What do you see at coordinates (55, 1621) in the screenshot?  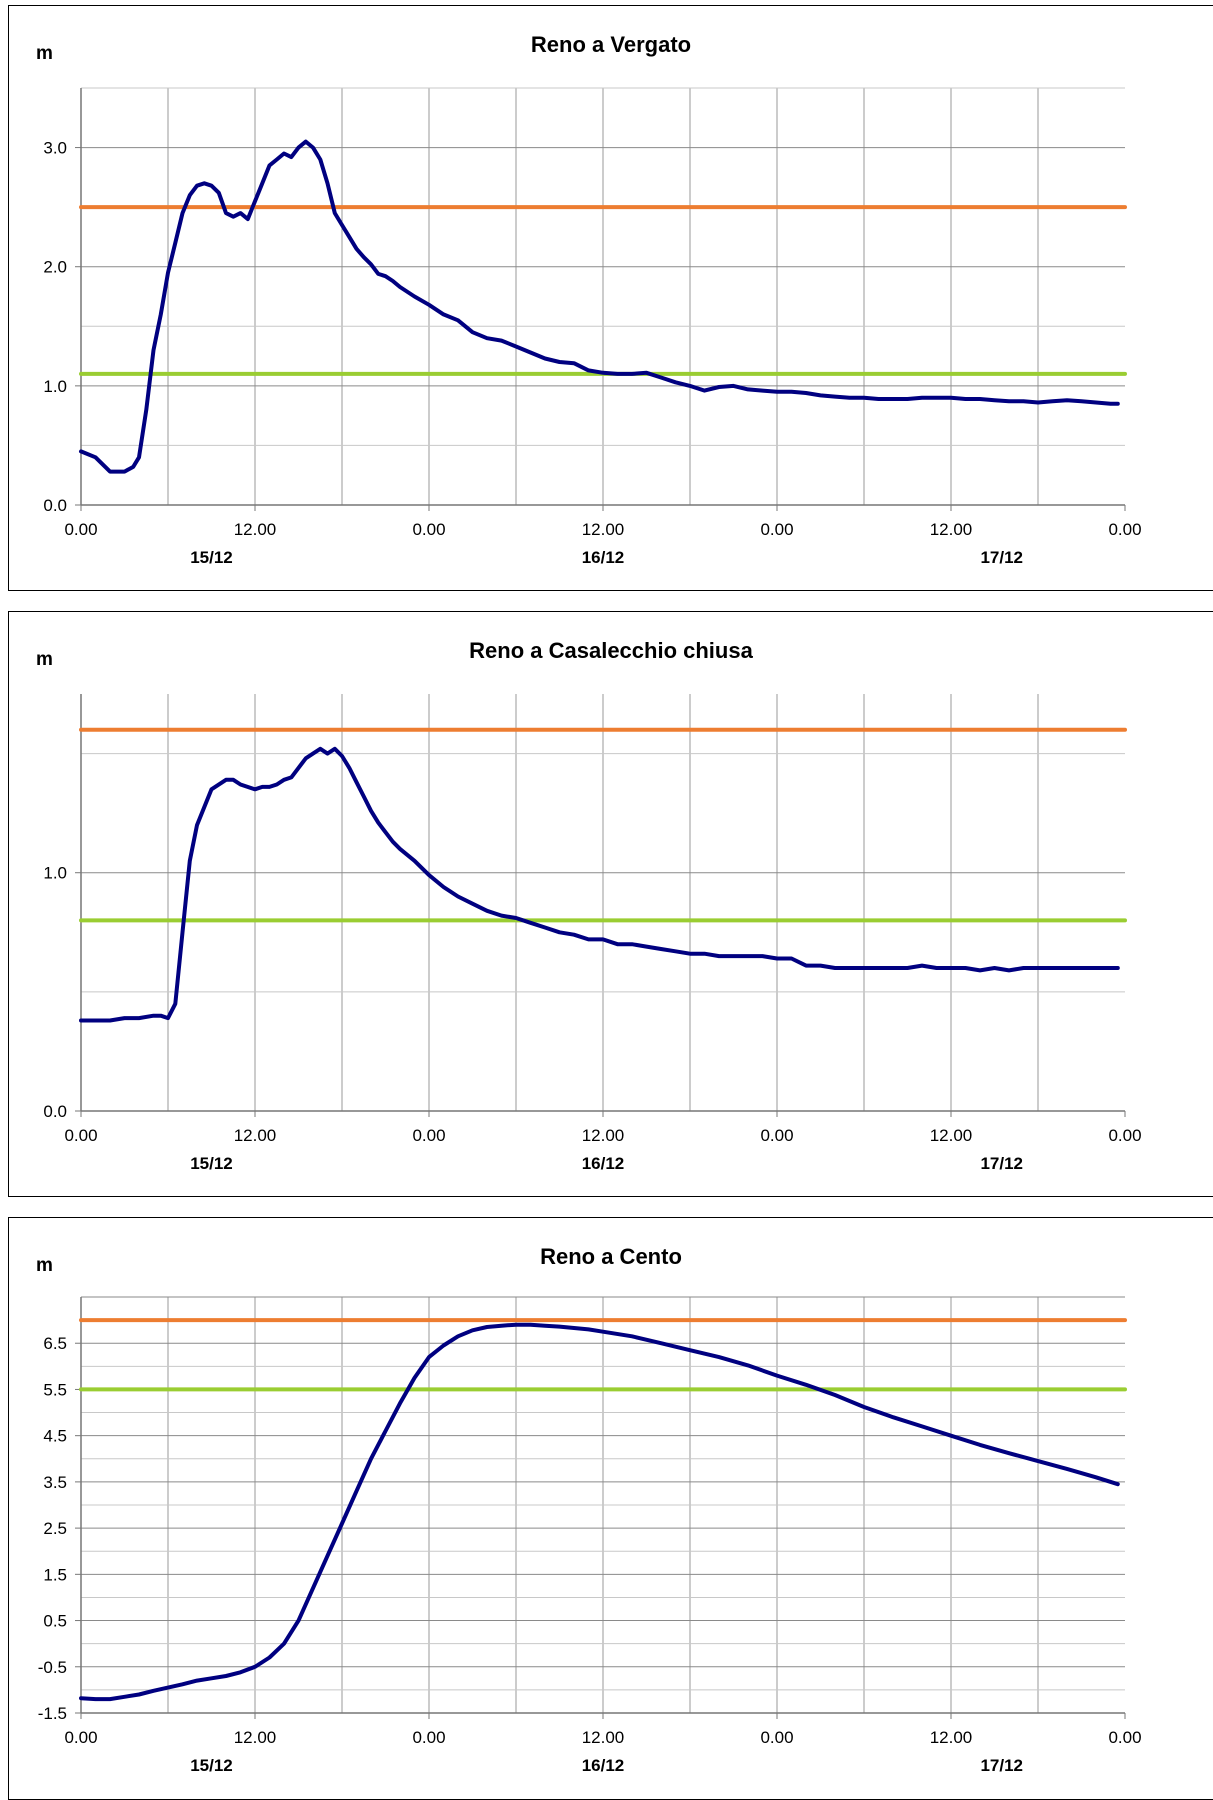 I see `y-tick-label: 0.5` at bounding box center [55, 1621].